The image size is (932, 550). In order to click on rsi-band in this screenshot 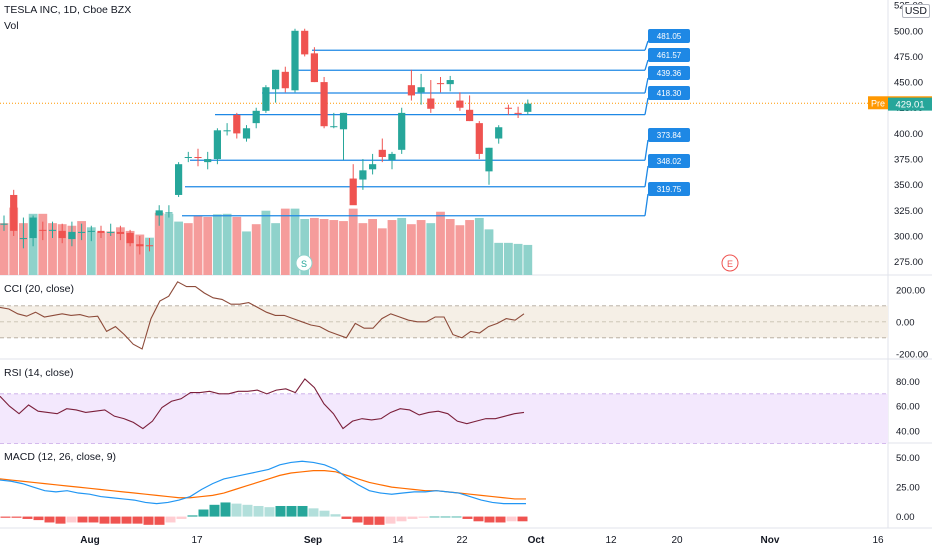, I will do `click(444, 418)`.